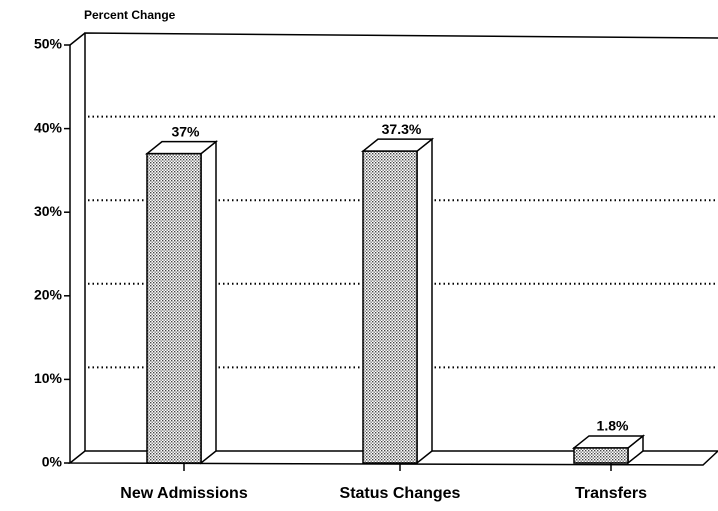 The width and height of the screenshot is (718, 511). I want to click on y-tick-label: 20%, so click(48, 295).